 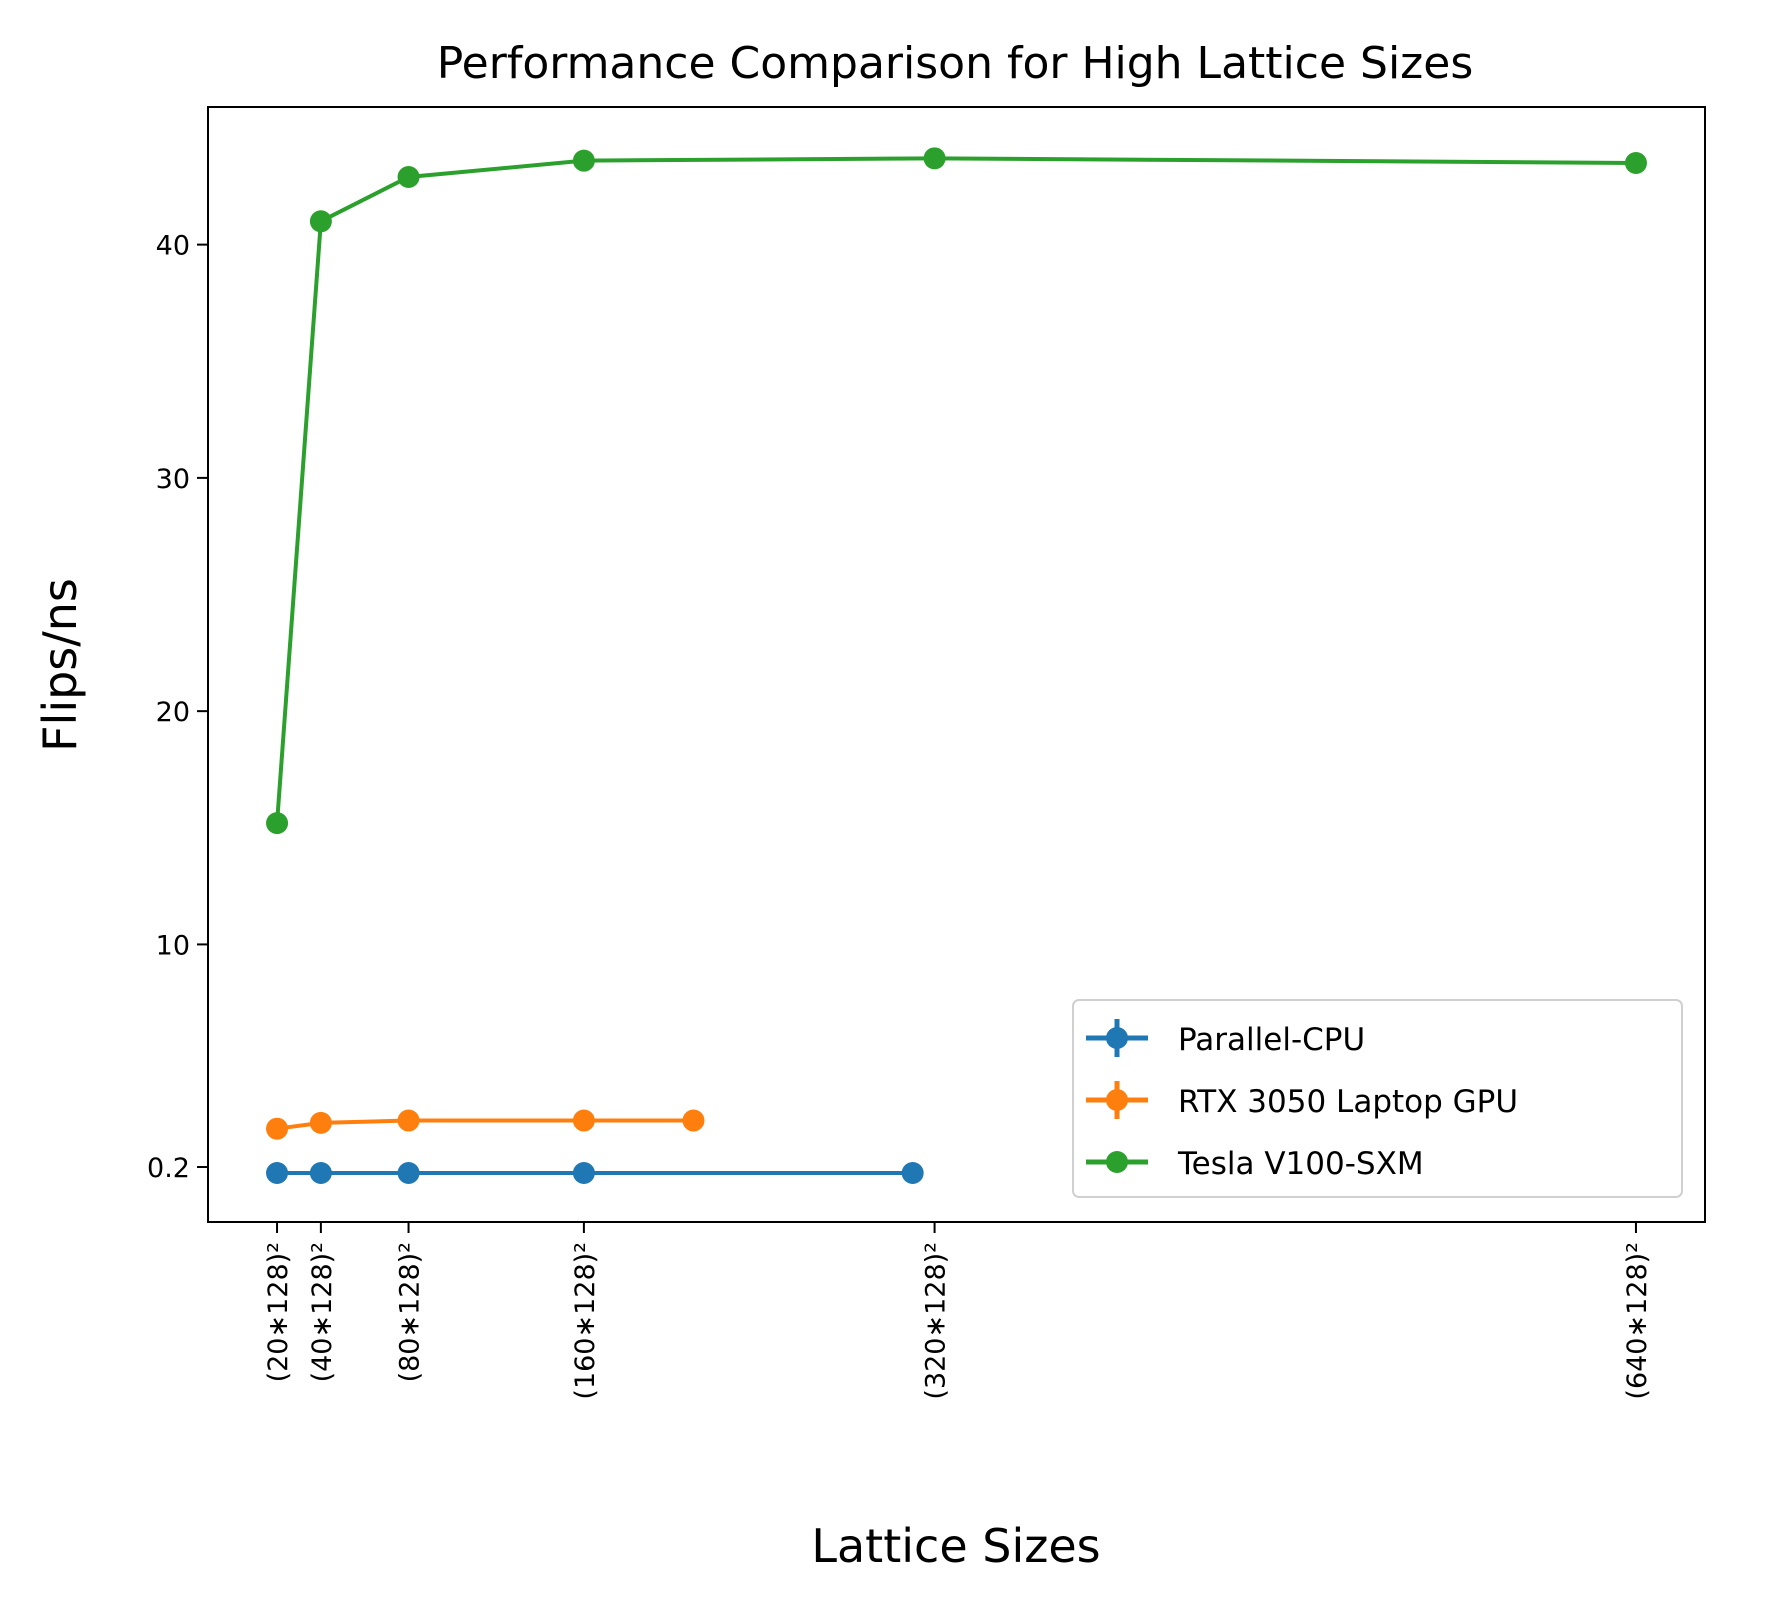 I want to click on legend-box, so click(x=1377, y=1098).